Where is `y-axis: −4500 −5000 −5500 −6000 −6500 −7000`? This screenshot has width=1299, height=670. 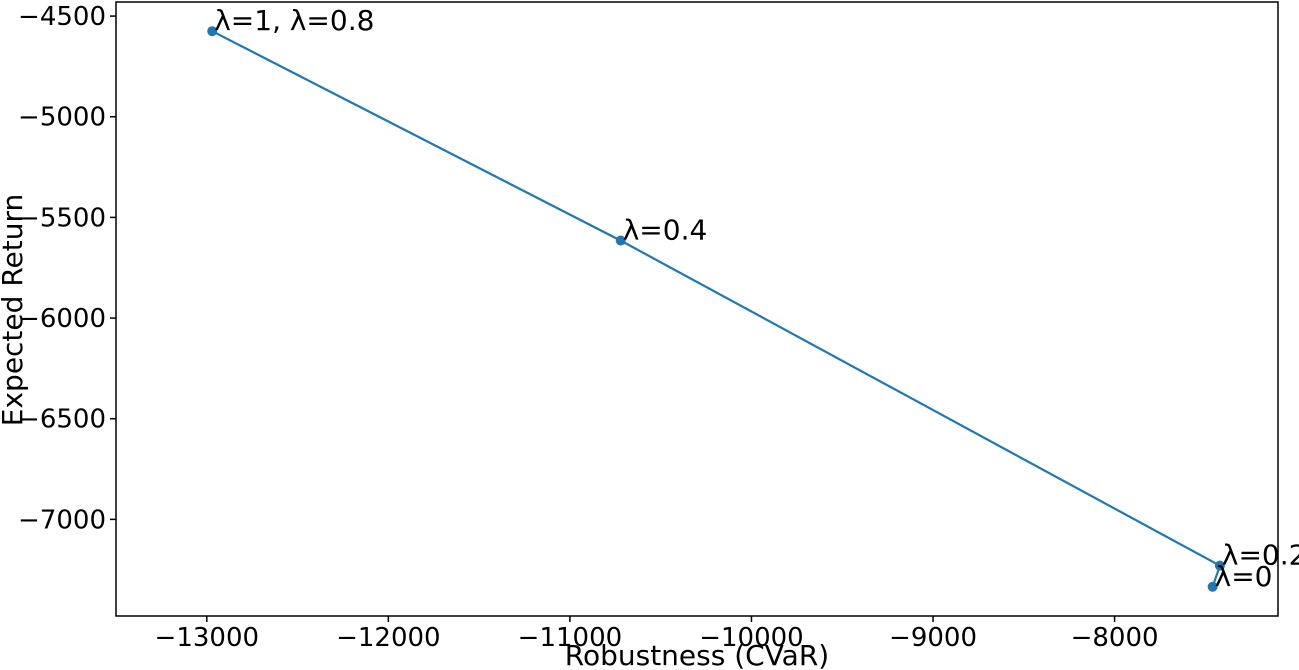
y-axis: −4500 −5000 −5500 −6000 −6500 −7000 is located at coordinates (67, 268).